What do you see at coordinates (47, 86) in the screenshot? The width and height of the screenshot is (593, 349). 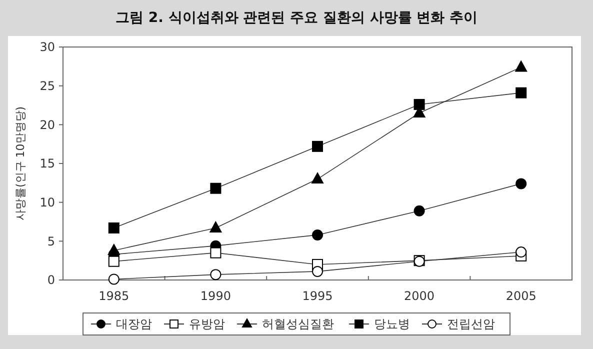 I see `y-tick-label: 25` at bounding box center [47, 86].